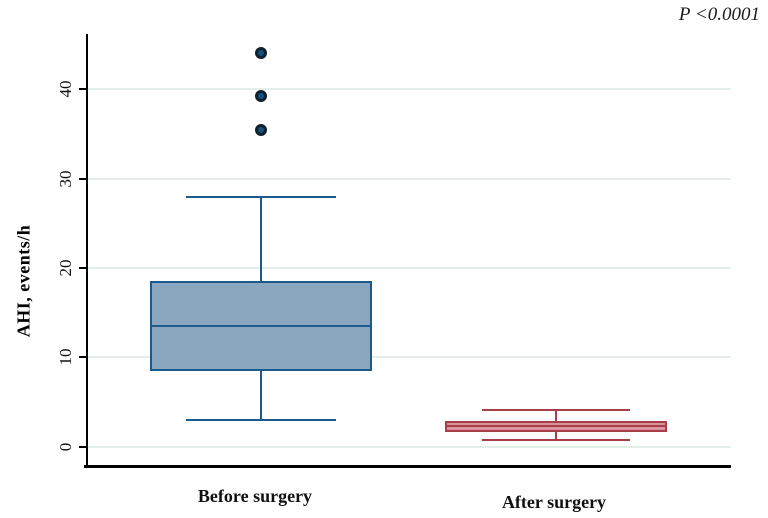  I want to click on upper-whisker-cap-before-surgery, so click(261, 196).